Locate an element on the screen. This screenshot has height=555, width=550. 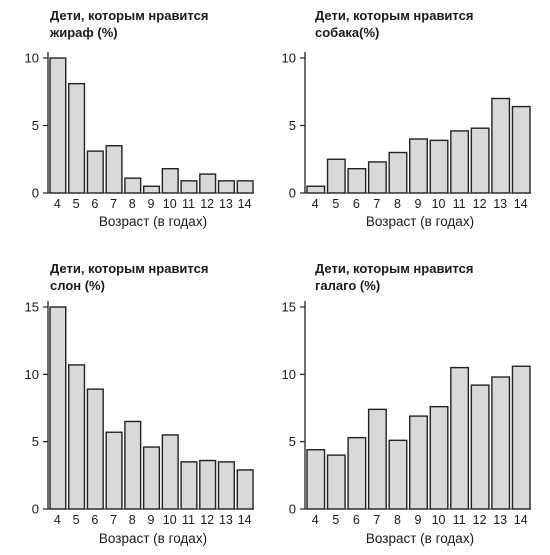
chart-title-line: галаго (%) is located at coordinates (347, 285).